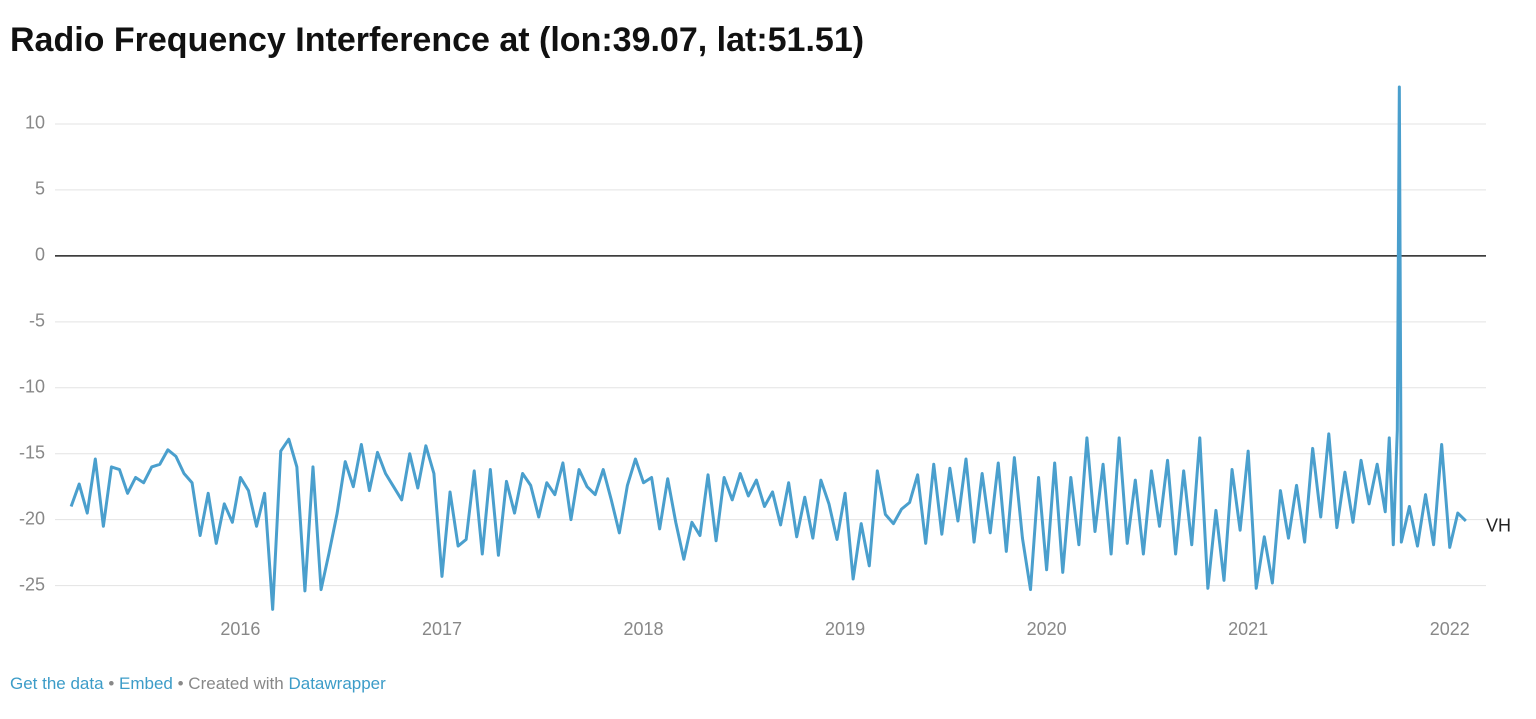 The height and width of the screenshot is (719, 1536). I want to click on x-tick-label: 2021, so click(1248, 629).